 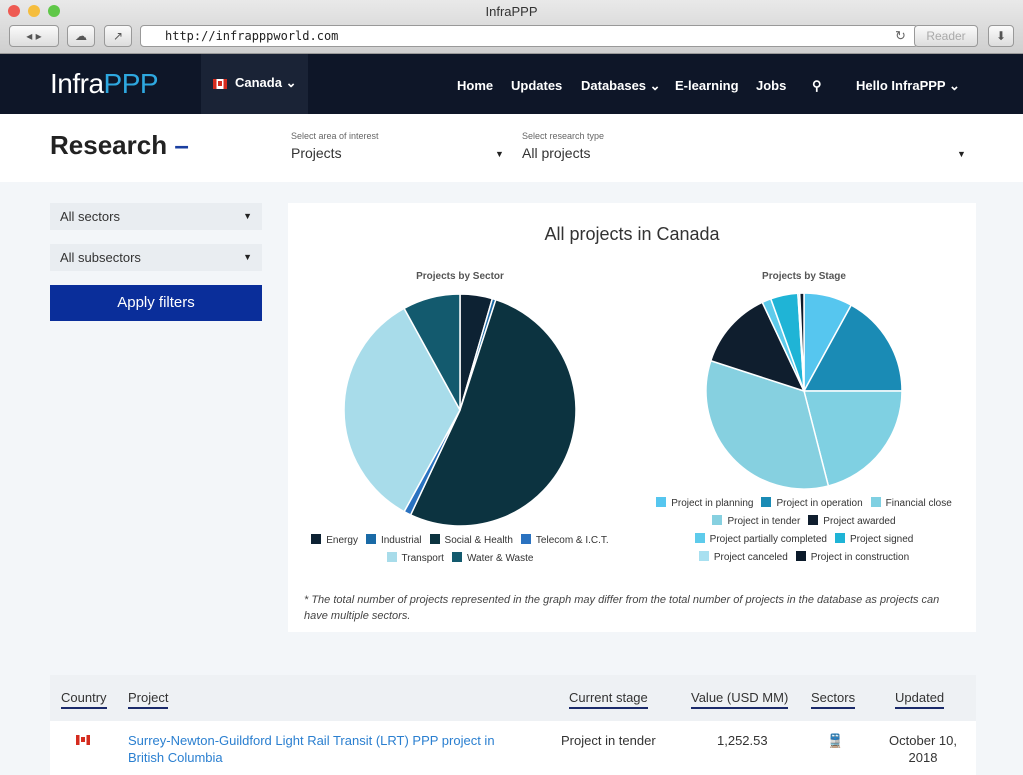 I want to click on zoom-window-button, so click(x=54, y=11).